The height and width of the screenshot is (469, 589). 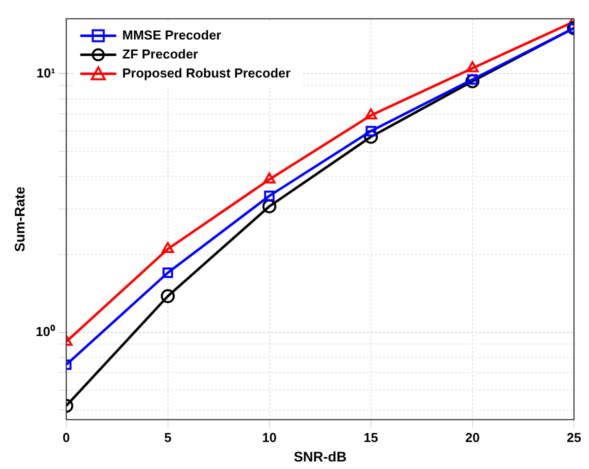 I want to click on legend-label: ZF Precoder, so click(x=160, y=54).